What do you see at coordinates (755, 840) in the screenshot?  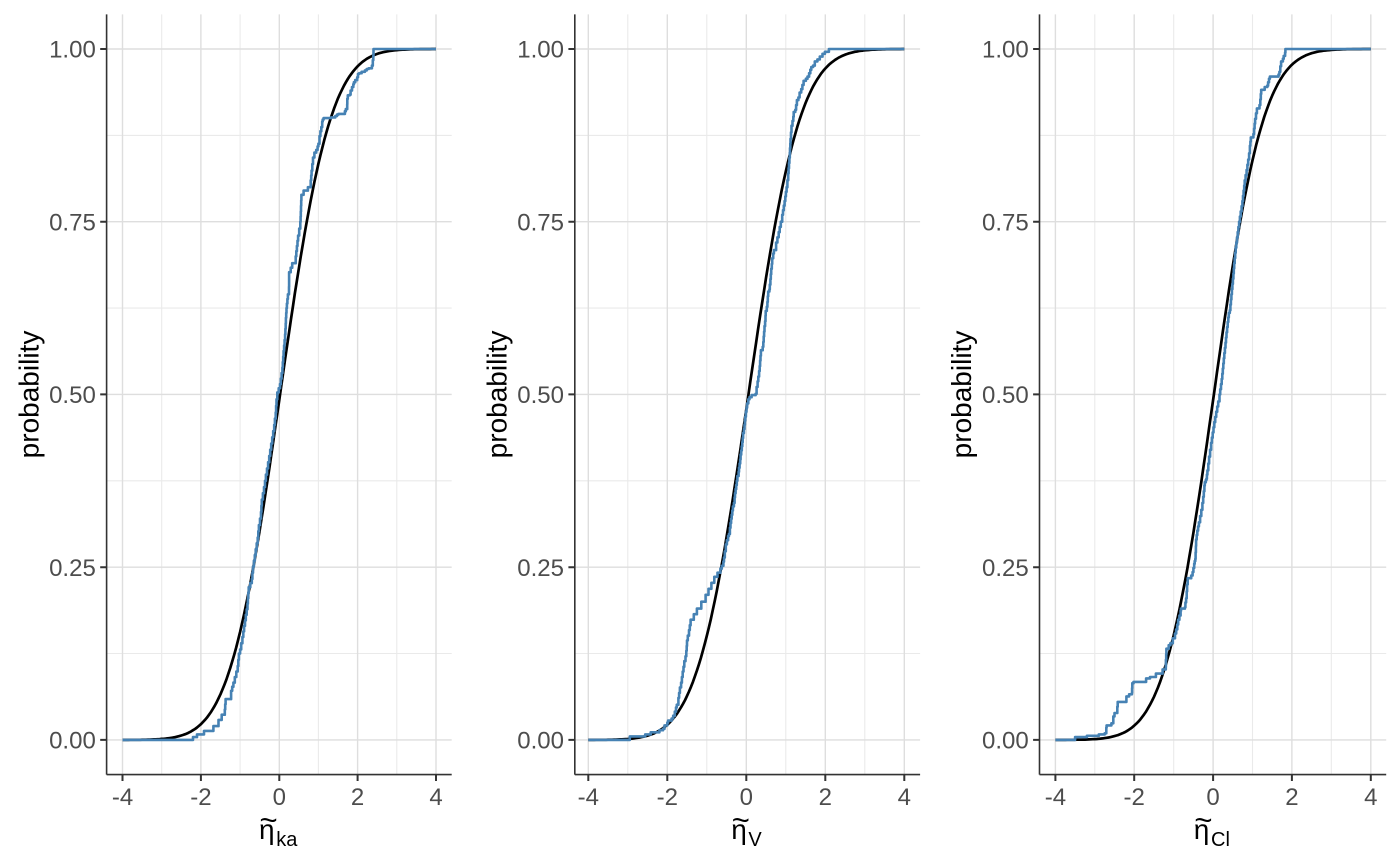 I see `svg-text: V` at bounding box center [755, 840].